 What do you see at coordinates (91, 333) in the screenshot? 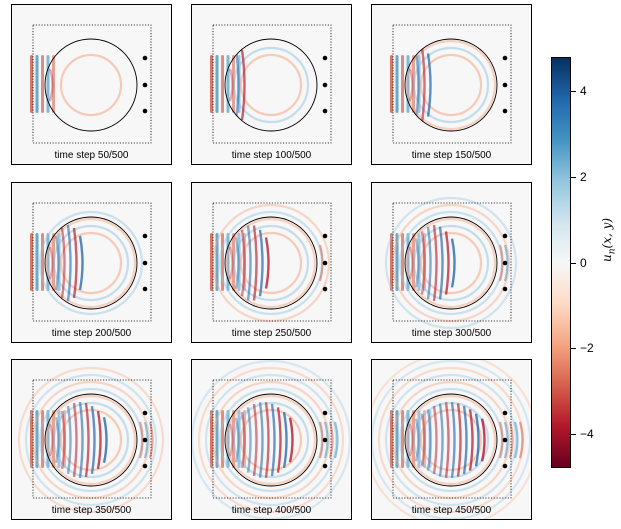
I see `panel-label: time step 200/500` at bounding box center [91, 333].